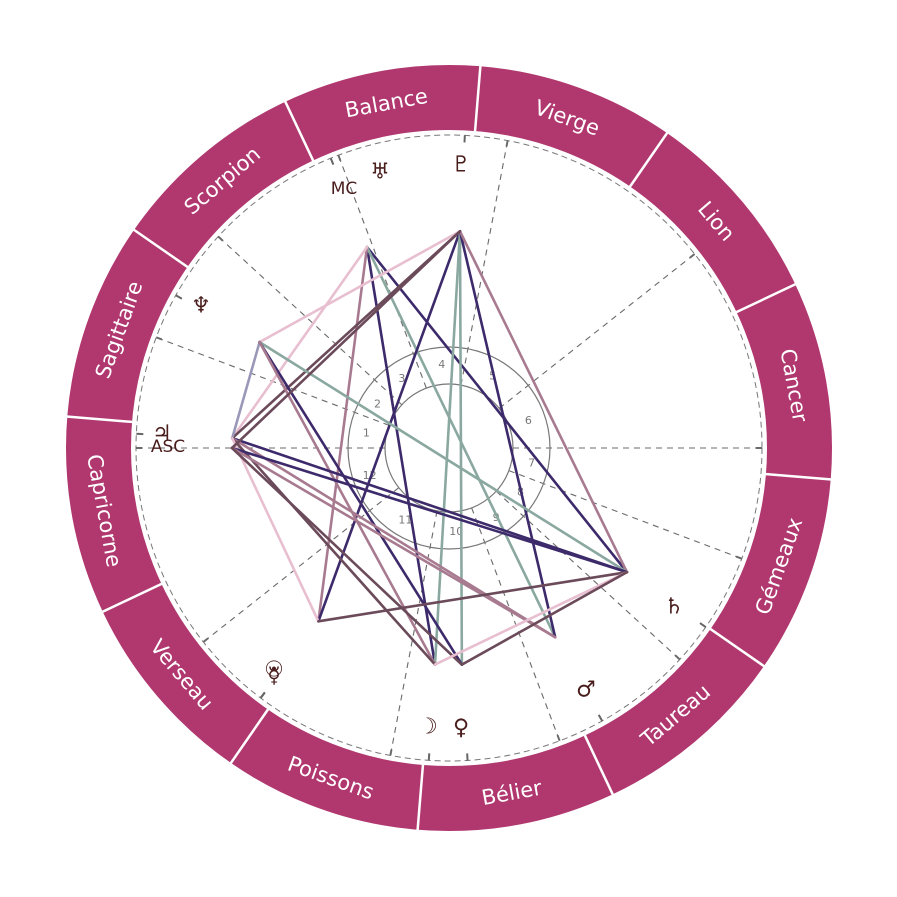 The width and height of the screenshot is (897, 897). Describe the element at coordinates (428, 727) in the screenshot. I see `moon-icon: ☽` at that location.